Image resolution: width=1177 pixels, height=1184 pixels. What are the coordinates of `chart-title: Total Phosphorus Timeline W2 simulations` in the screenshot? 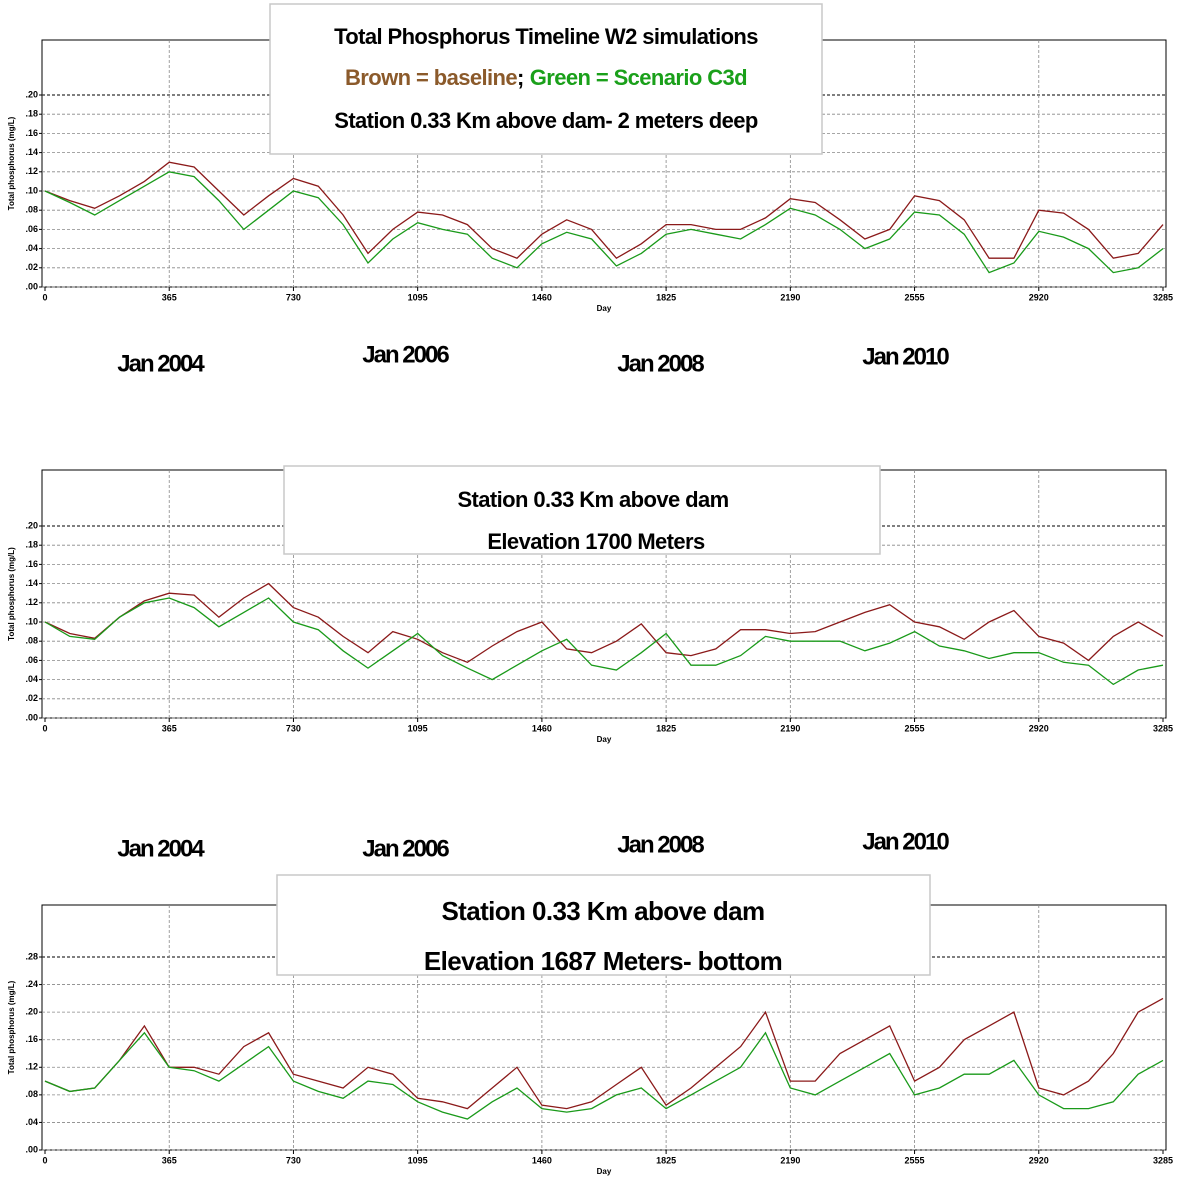 It's located at (546, 36).